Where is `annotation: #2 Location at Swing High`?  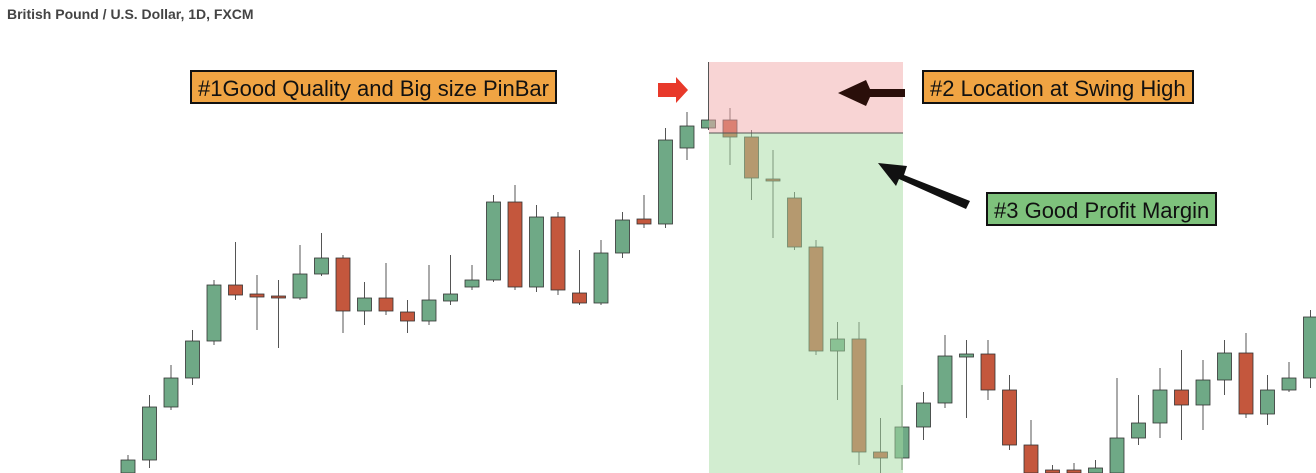
annotation: #2 Location at Swing High is located at coordinates (1058, 87).